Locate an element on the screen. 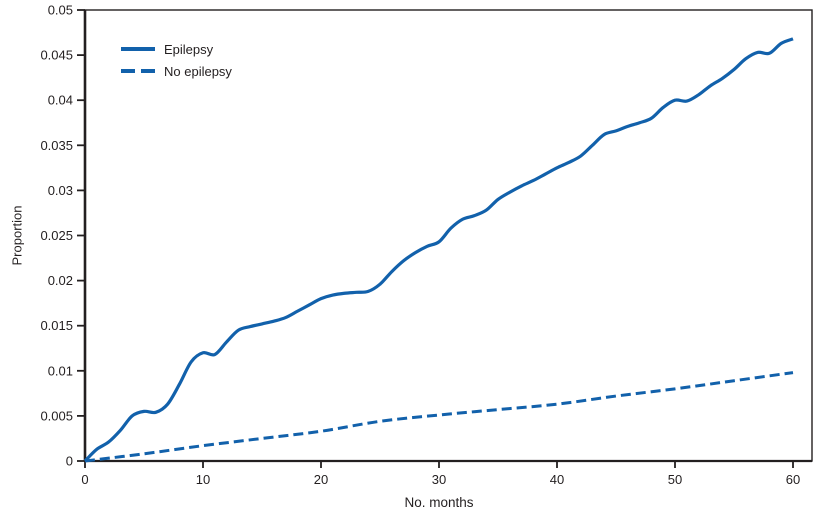  y-tick-label: 0 is located at coordinates (69, 461).